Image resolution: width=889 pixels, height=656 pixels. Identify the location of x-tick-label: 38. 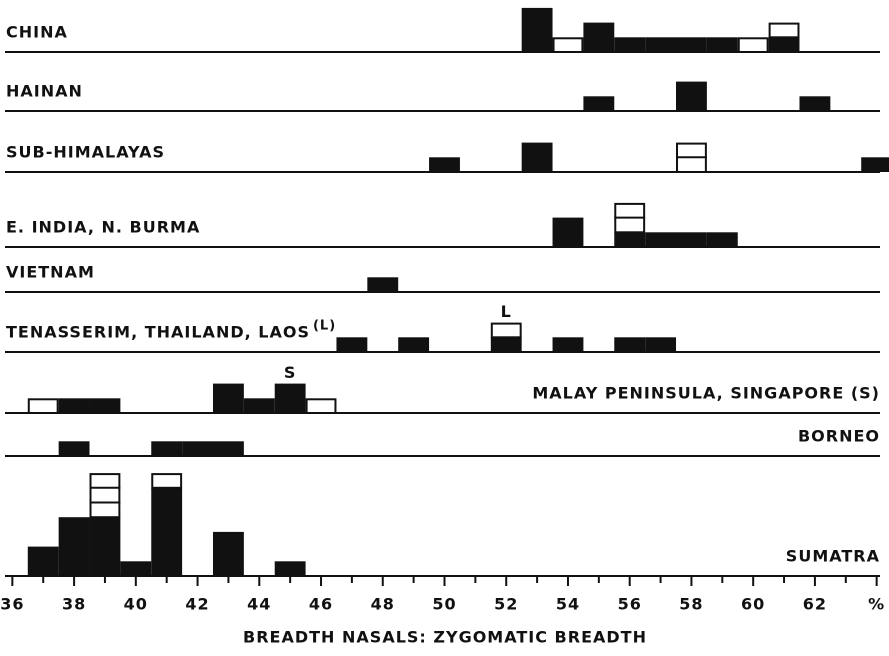
(74, 604).